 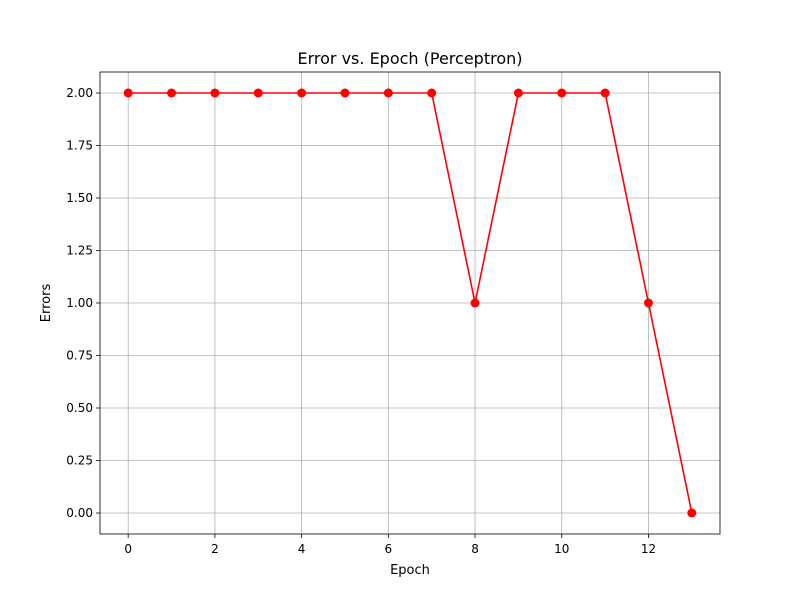 What do you see at coordinates (648, 549) in the screenshot?
I see `x-tick-label: 12` at bounding box center [648, 549].